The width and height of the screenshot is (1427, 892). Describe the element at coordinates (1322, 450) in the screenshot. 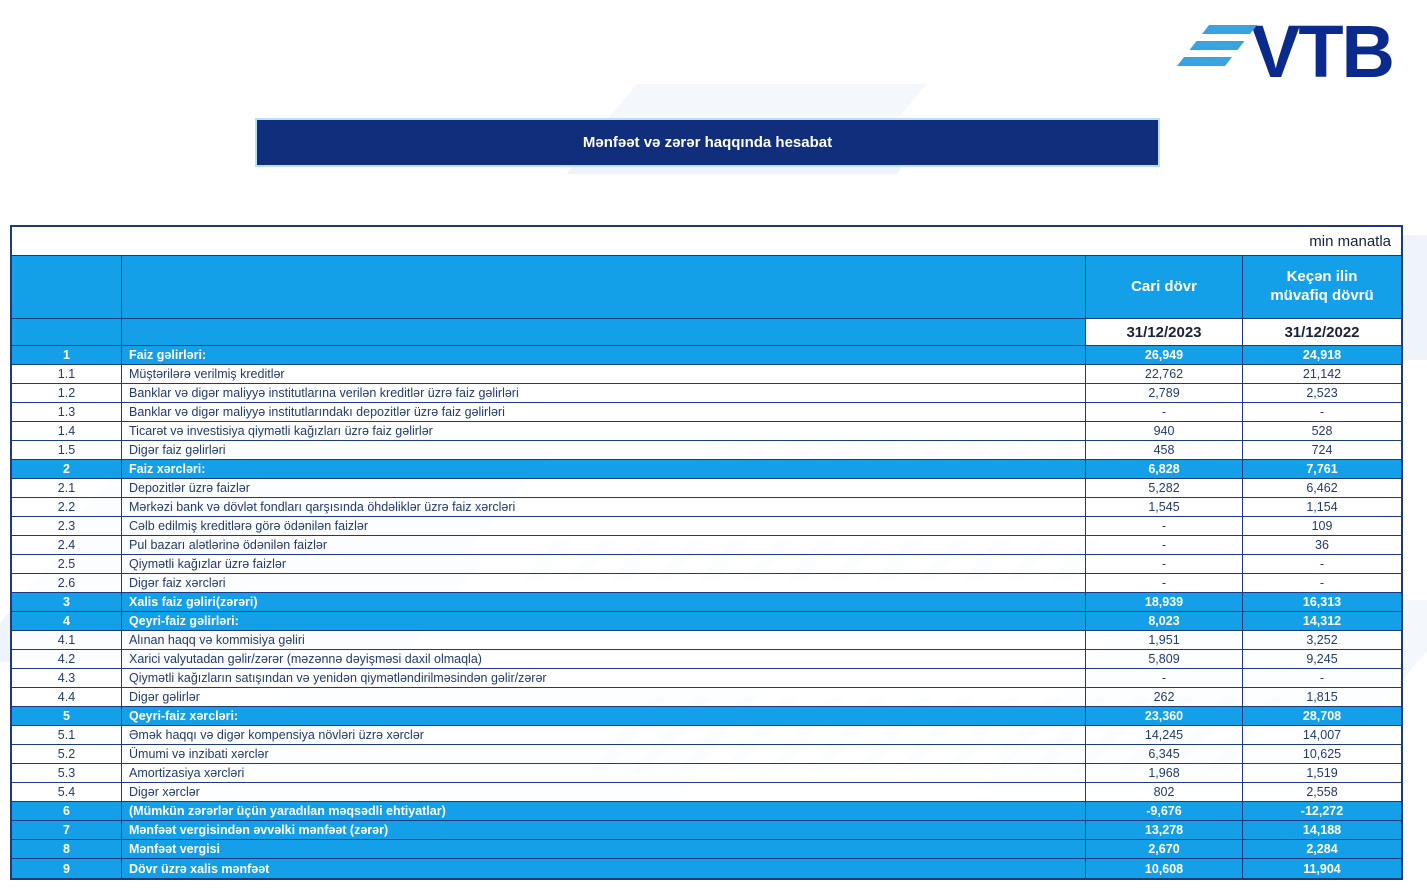

I see `row-previous-value: 724` at that location.